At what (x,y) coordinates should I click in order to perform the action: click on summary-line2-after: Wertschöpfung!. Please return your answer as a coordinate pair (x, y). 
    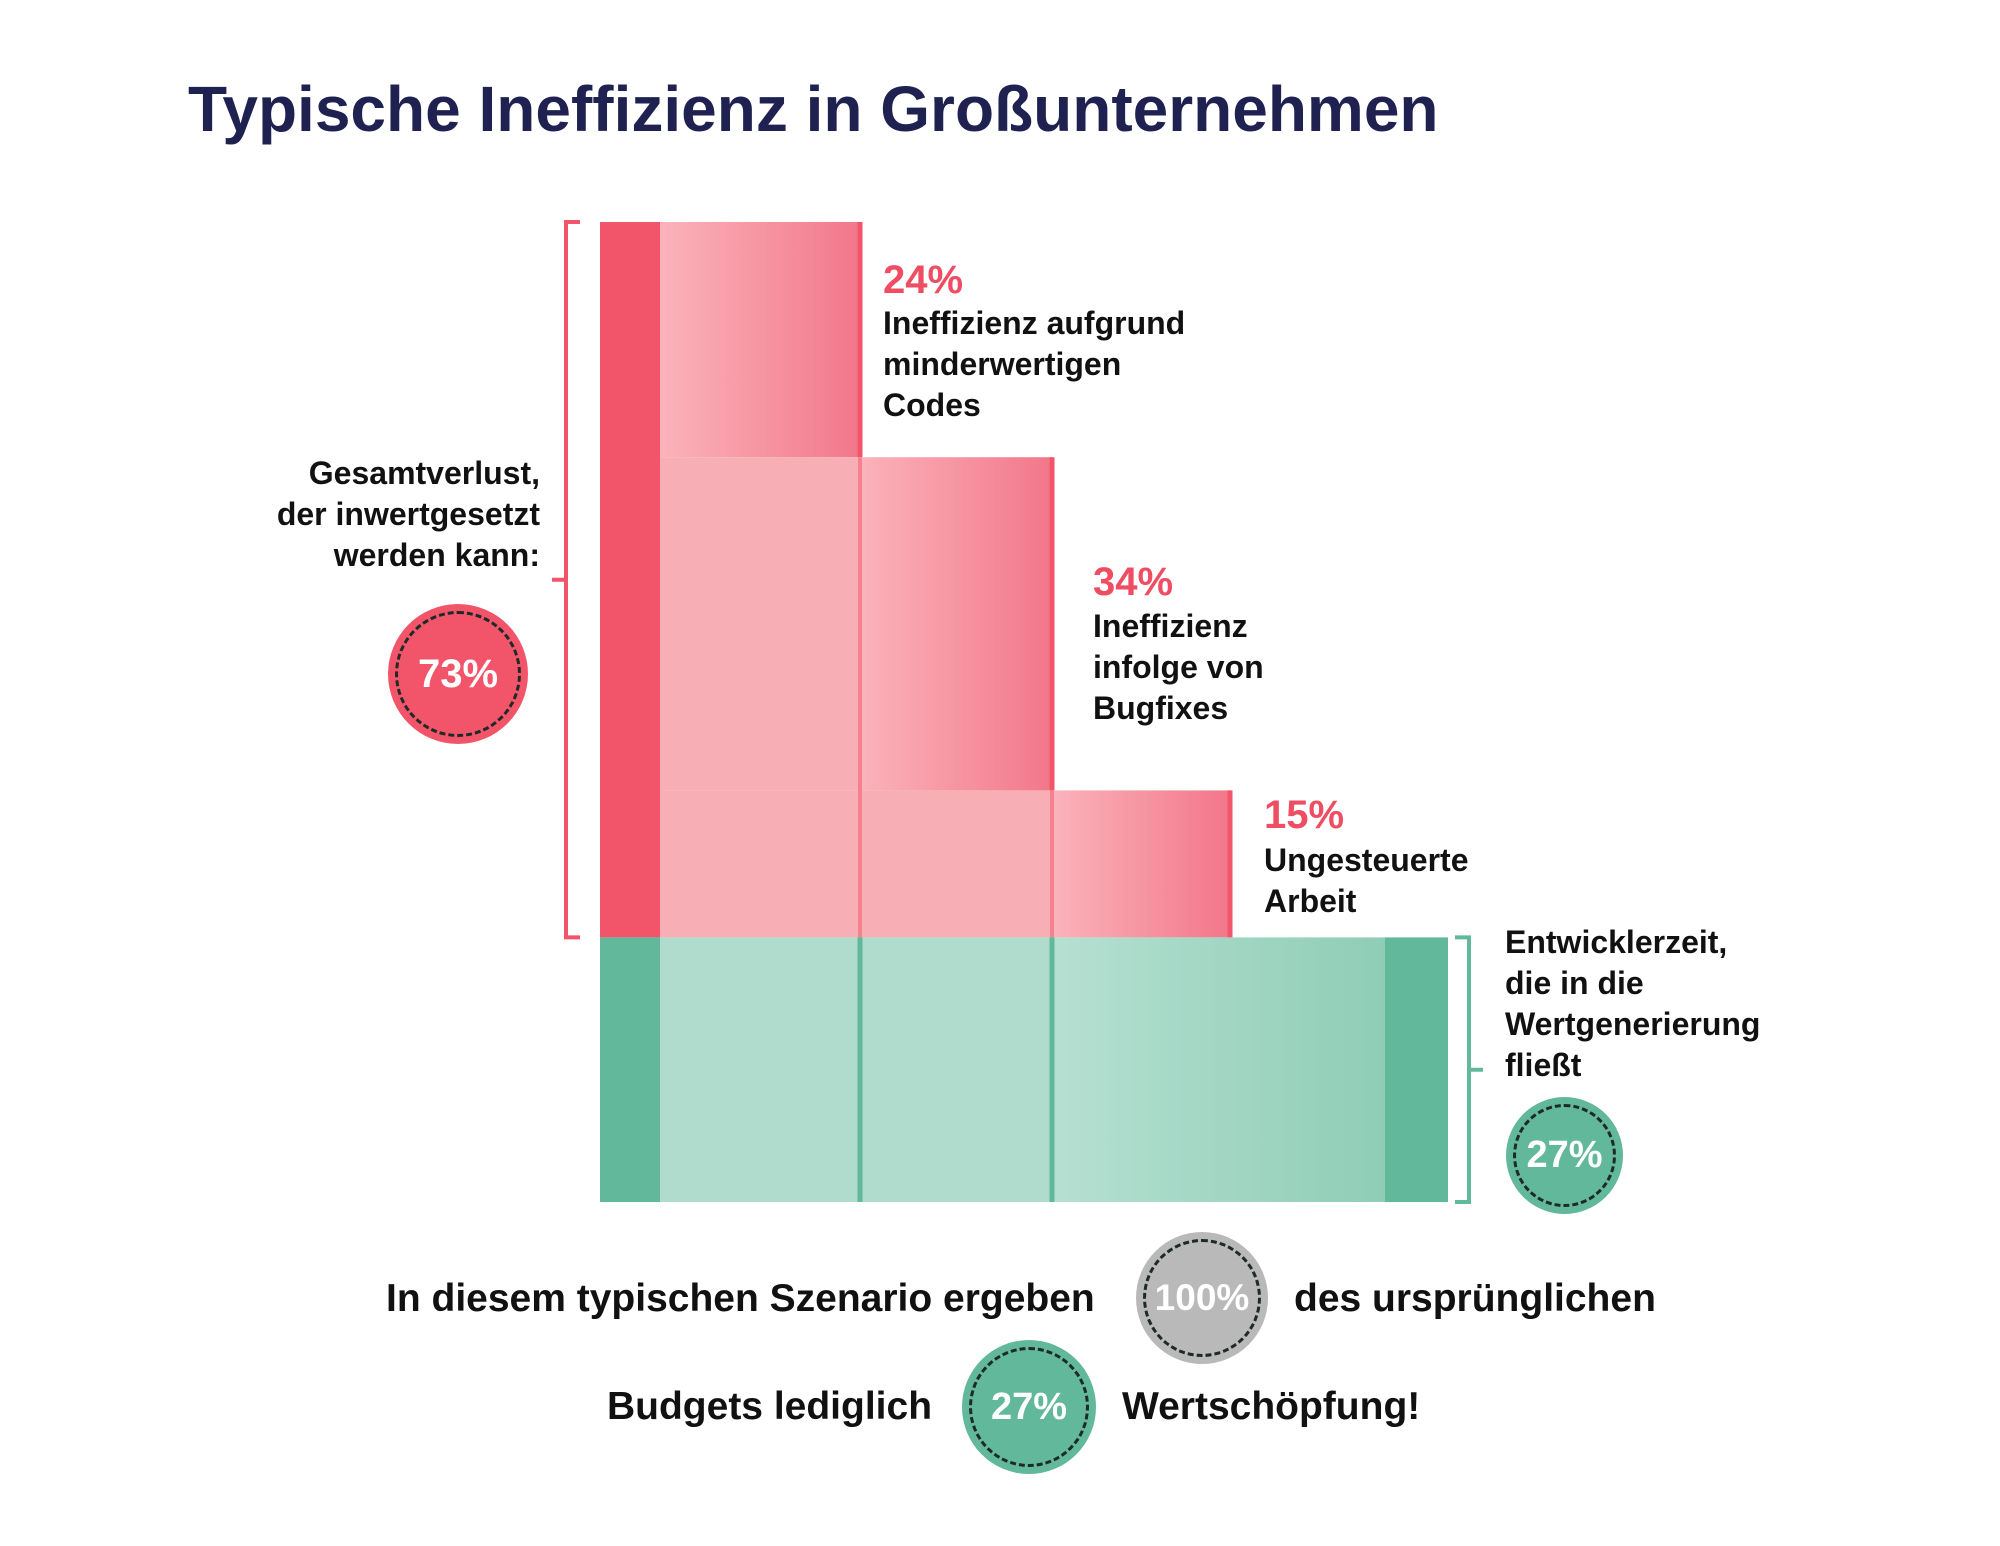
    Looking at the image, I should click on (1271, 1406).